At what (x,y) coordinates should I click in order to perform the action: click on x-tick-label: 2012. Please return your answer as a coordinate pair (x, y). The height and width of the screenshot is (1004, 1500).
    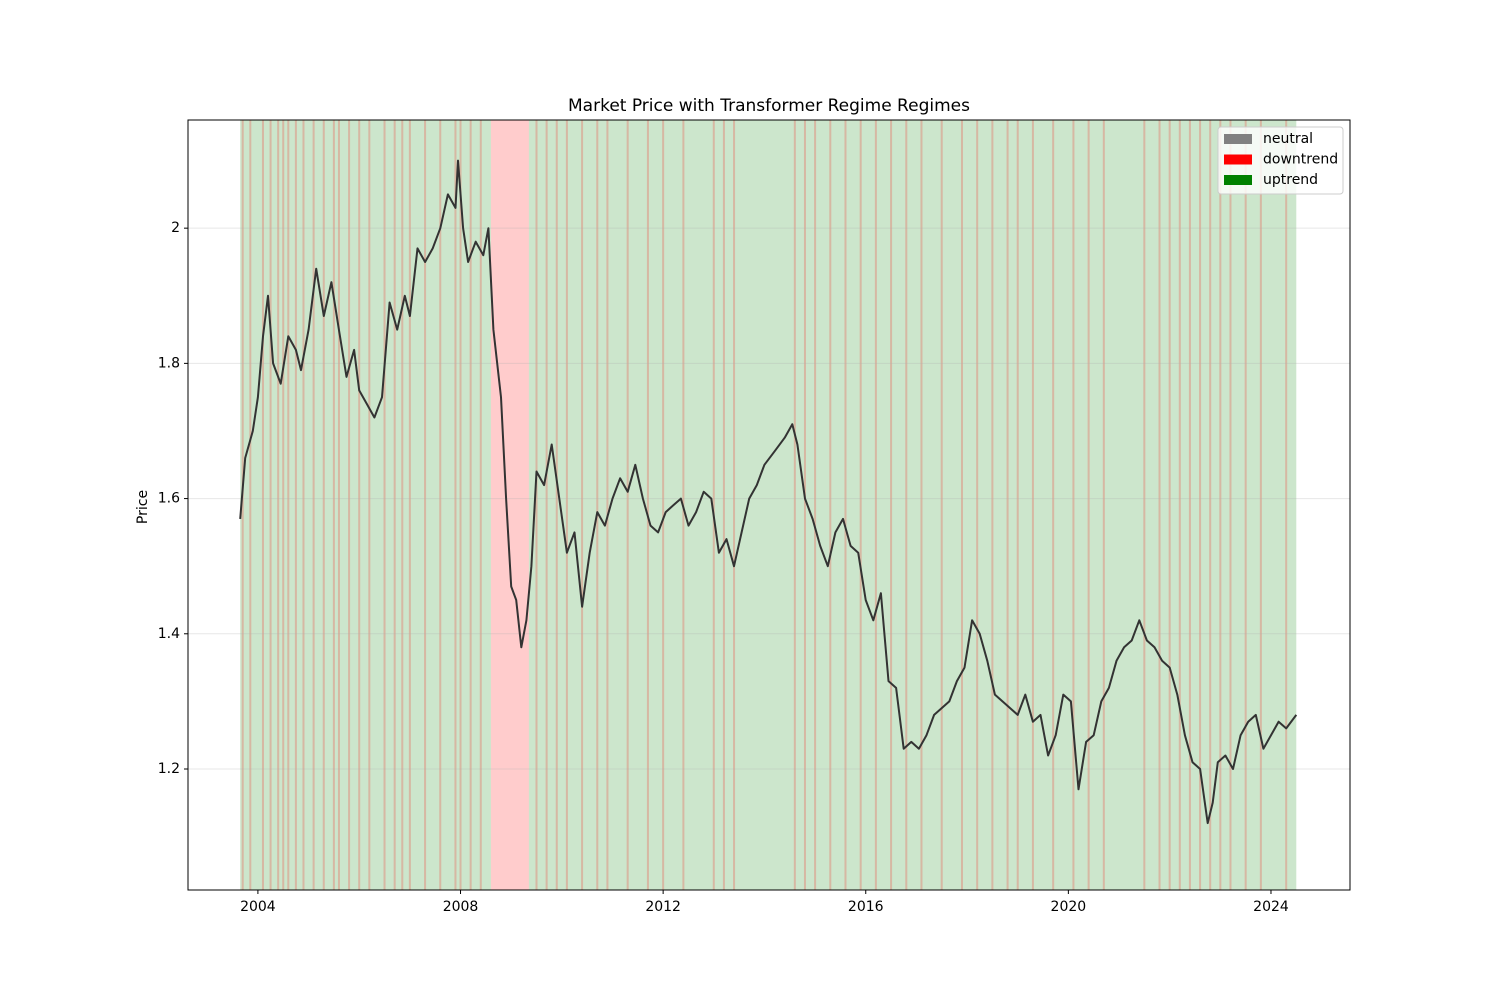
    Looking at the image, I should click on (663, 907).